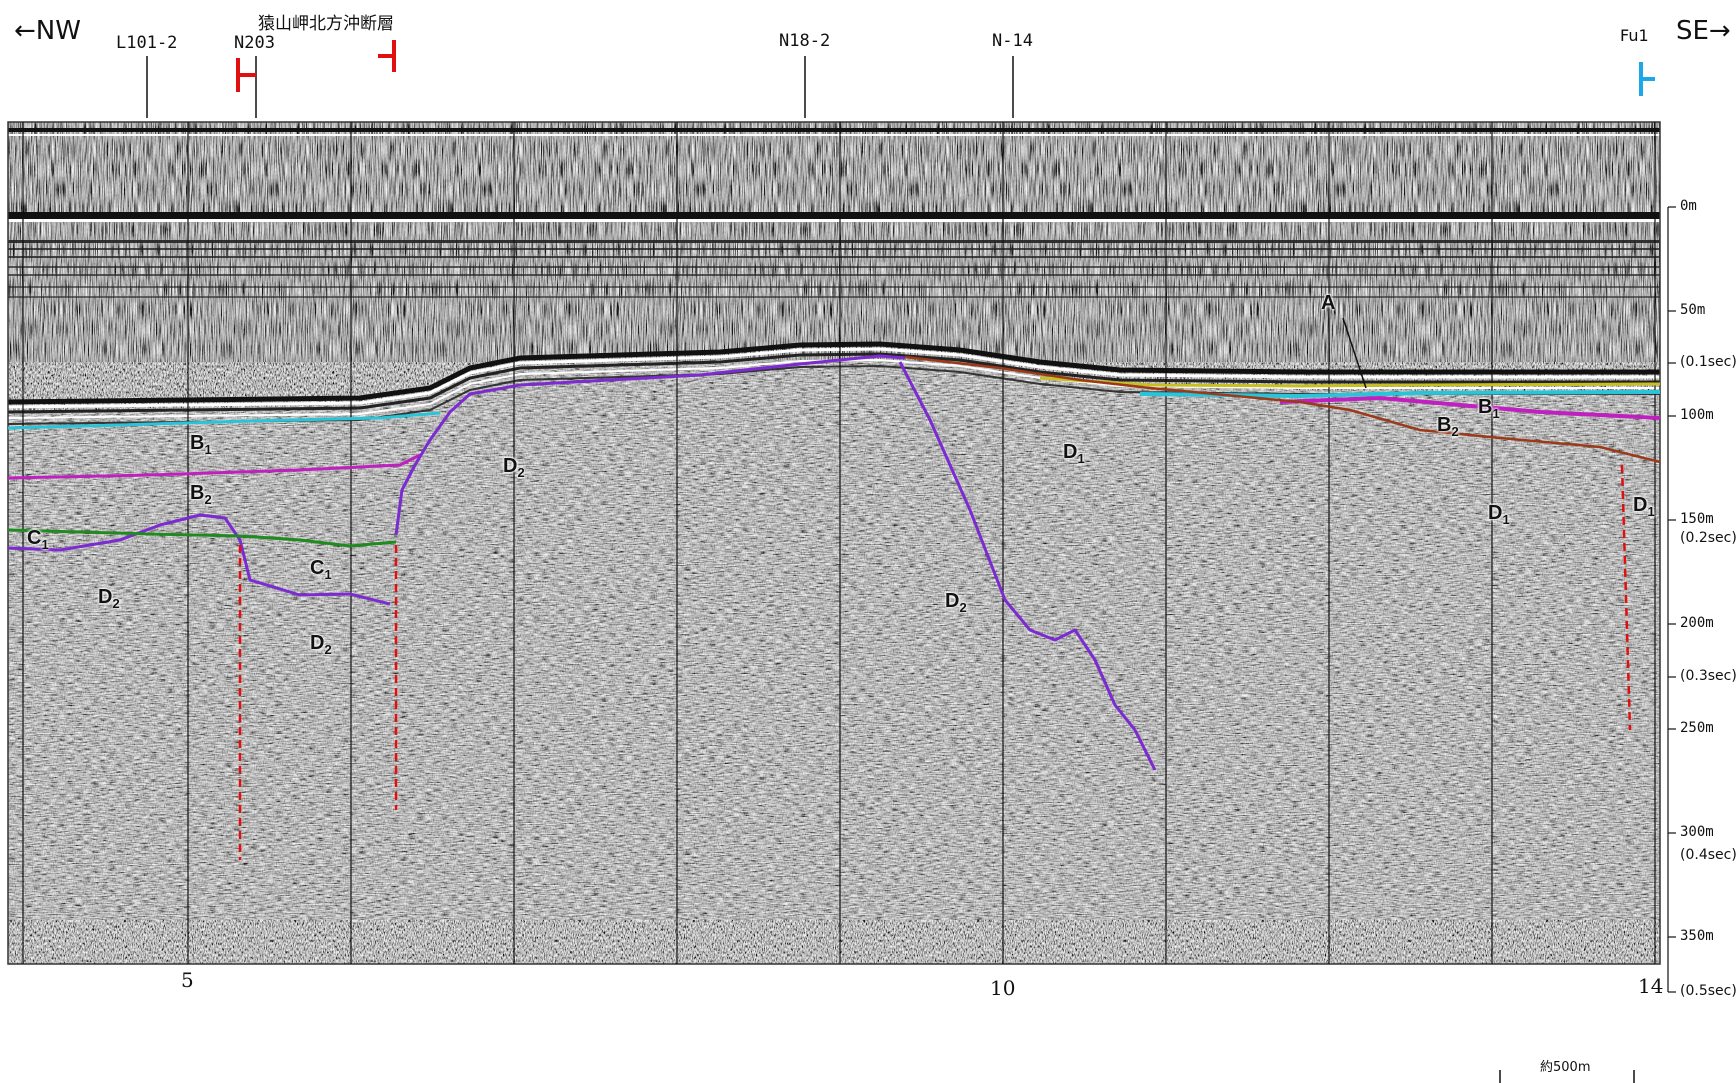 Image resolution: width=1736 pixels, height=1083 pixels. Describe the element at coordinates (224, 420) in the screenshot. I see `seabed-cyan-horizon` at that location.